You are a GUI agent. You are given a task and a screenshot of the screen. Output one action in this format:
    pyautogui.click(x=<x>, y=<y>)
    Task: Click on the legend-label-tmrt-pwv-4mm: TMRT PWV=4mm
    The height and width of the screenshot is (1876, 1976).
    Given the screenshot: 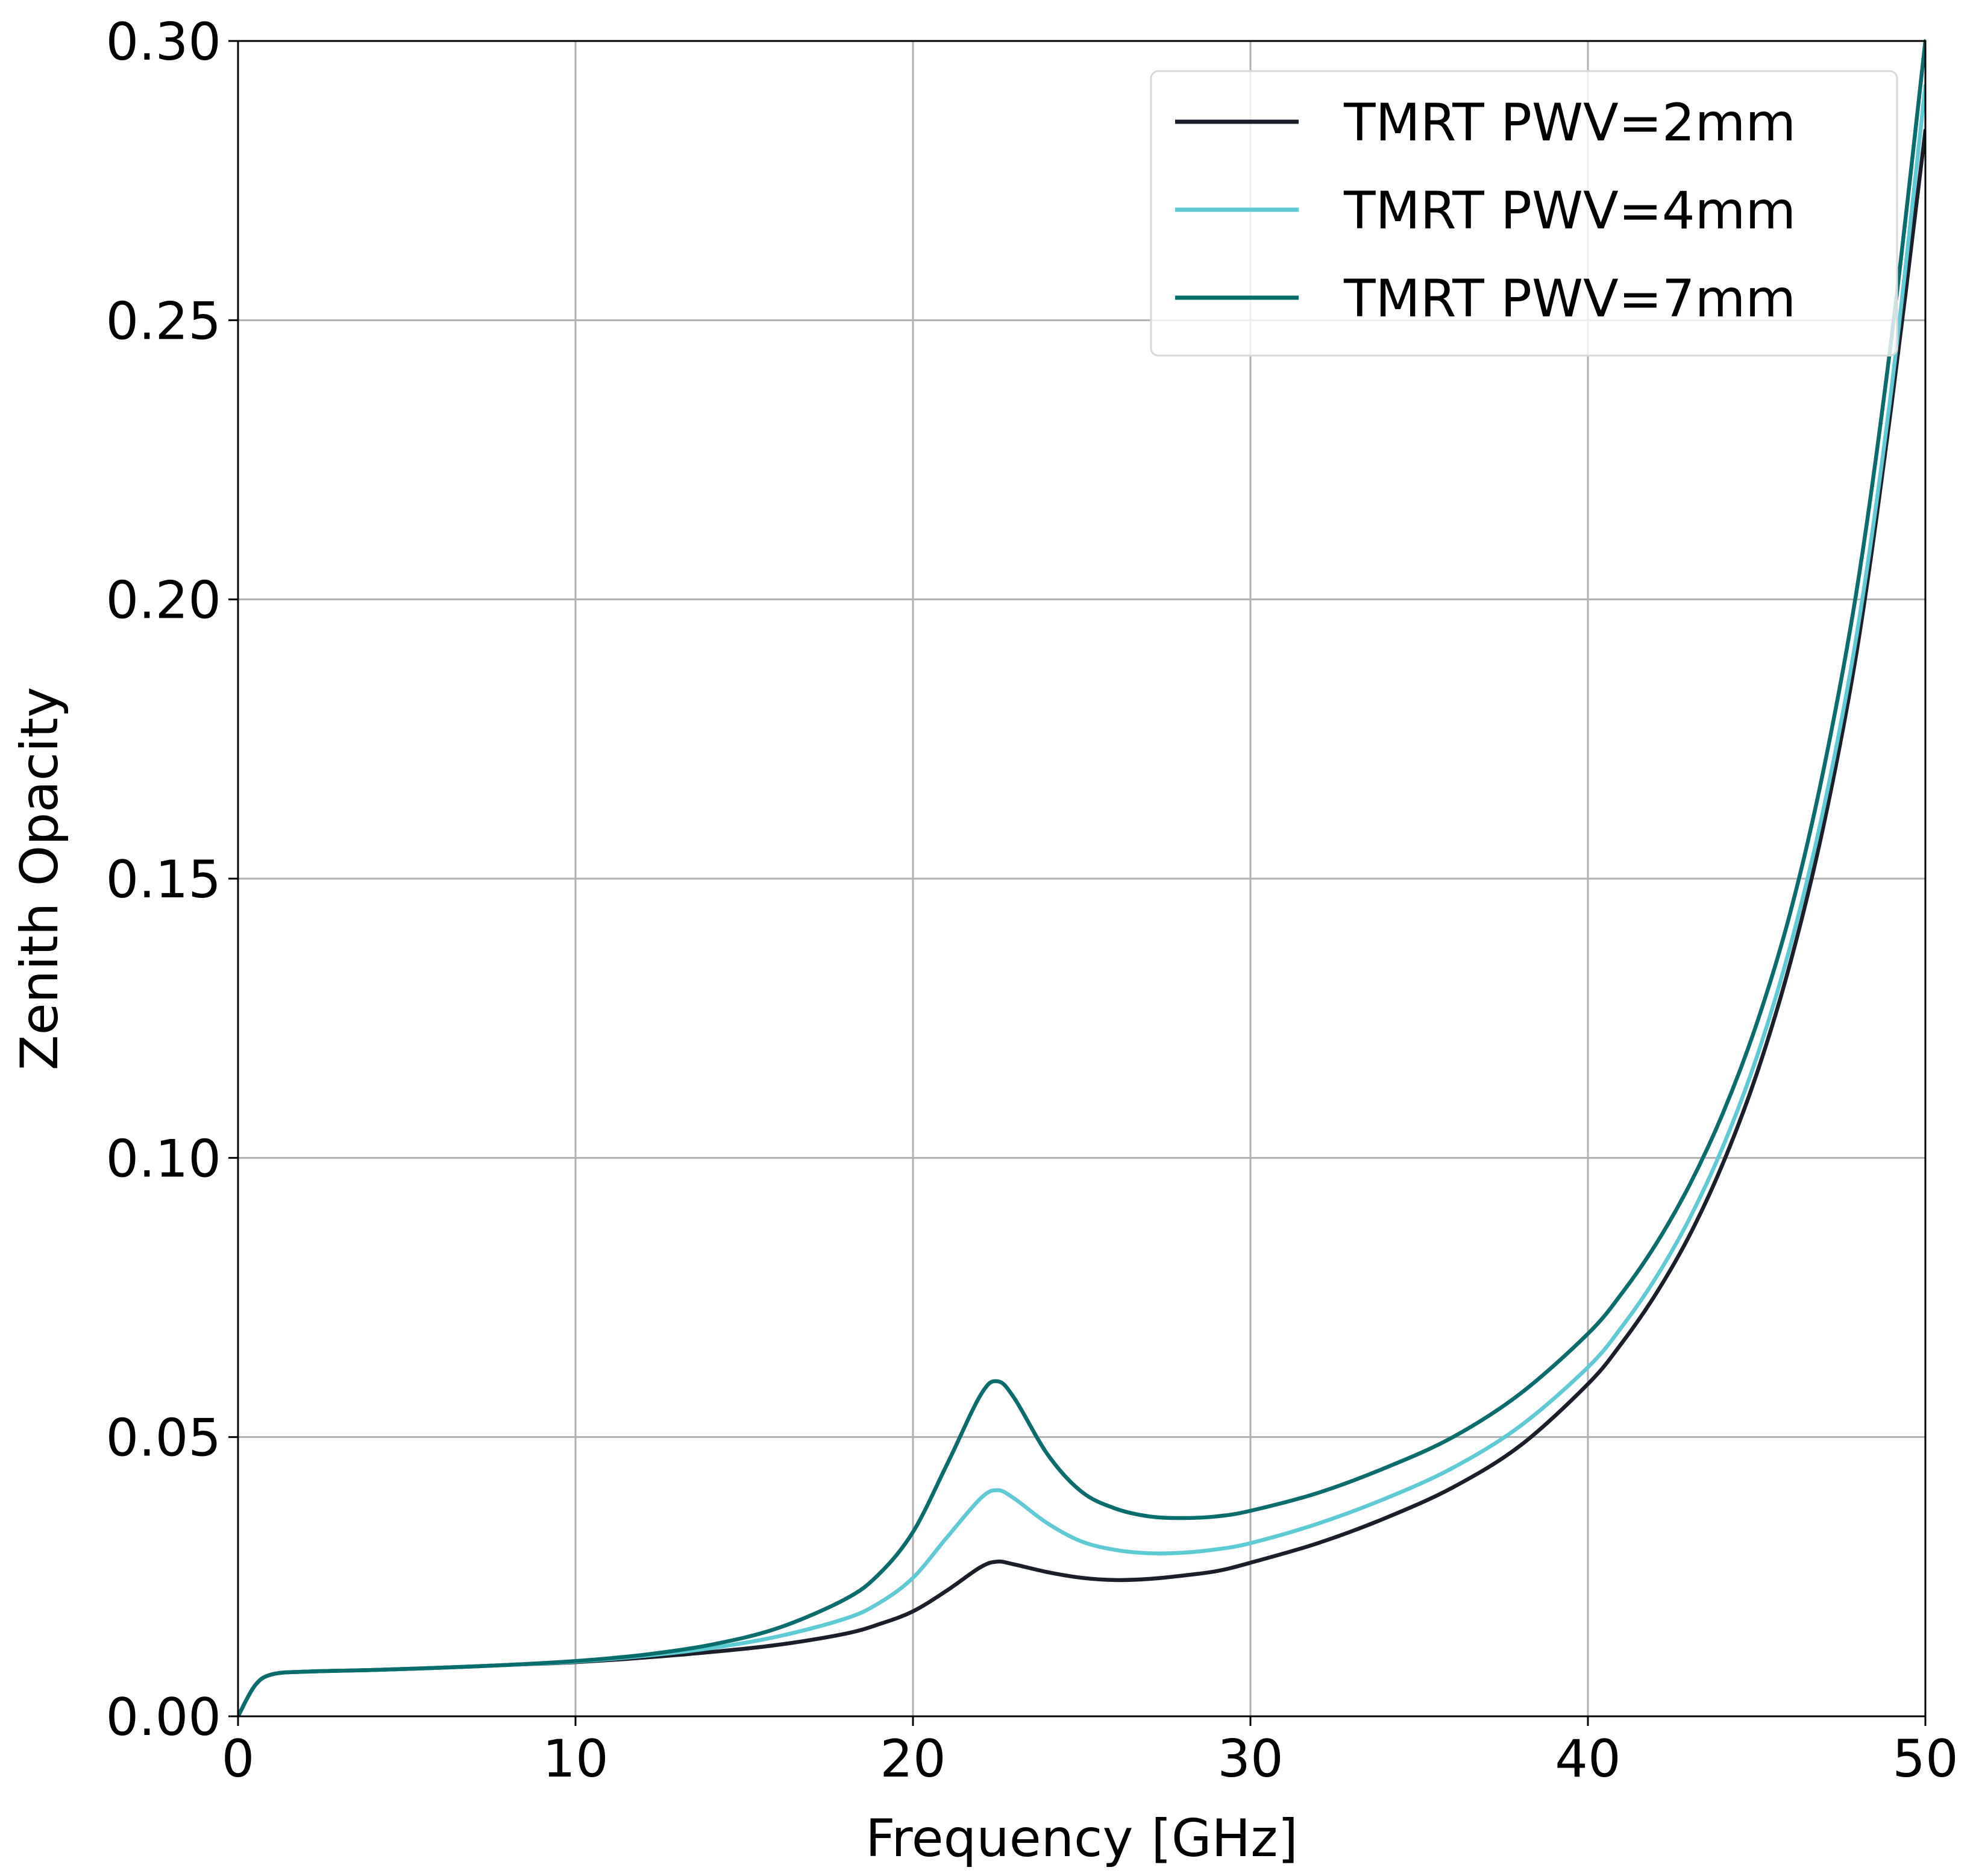 What is the action you would take?
    pyautogui.click(x=1569, y=211)
    